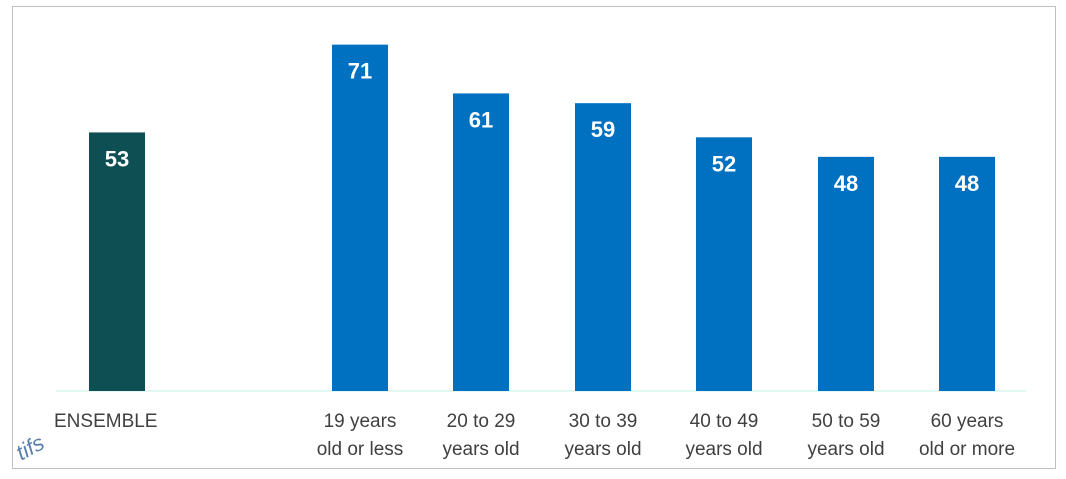 Image resolution: width=1066 pixels, height=479 pixels. What do you see at coordinates (967, 449) in the screenshot?
I see `category-label-6-line-1: old or more` at bounding box center [967, 449].